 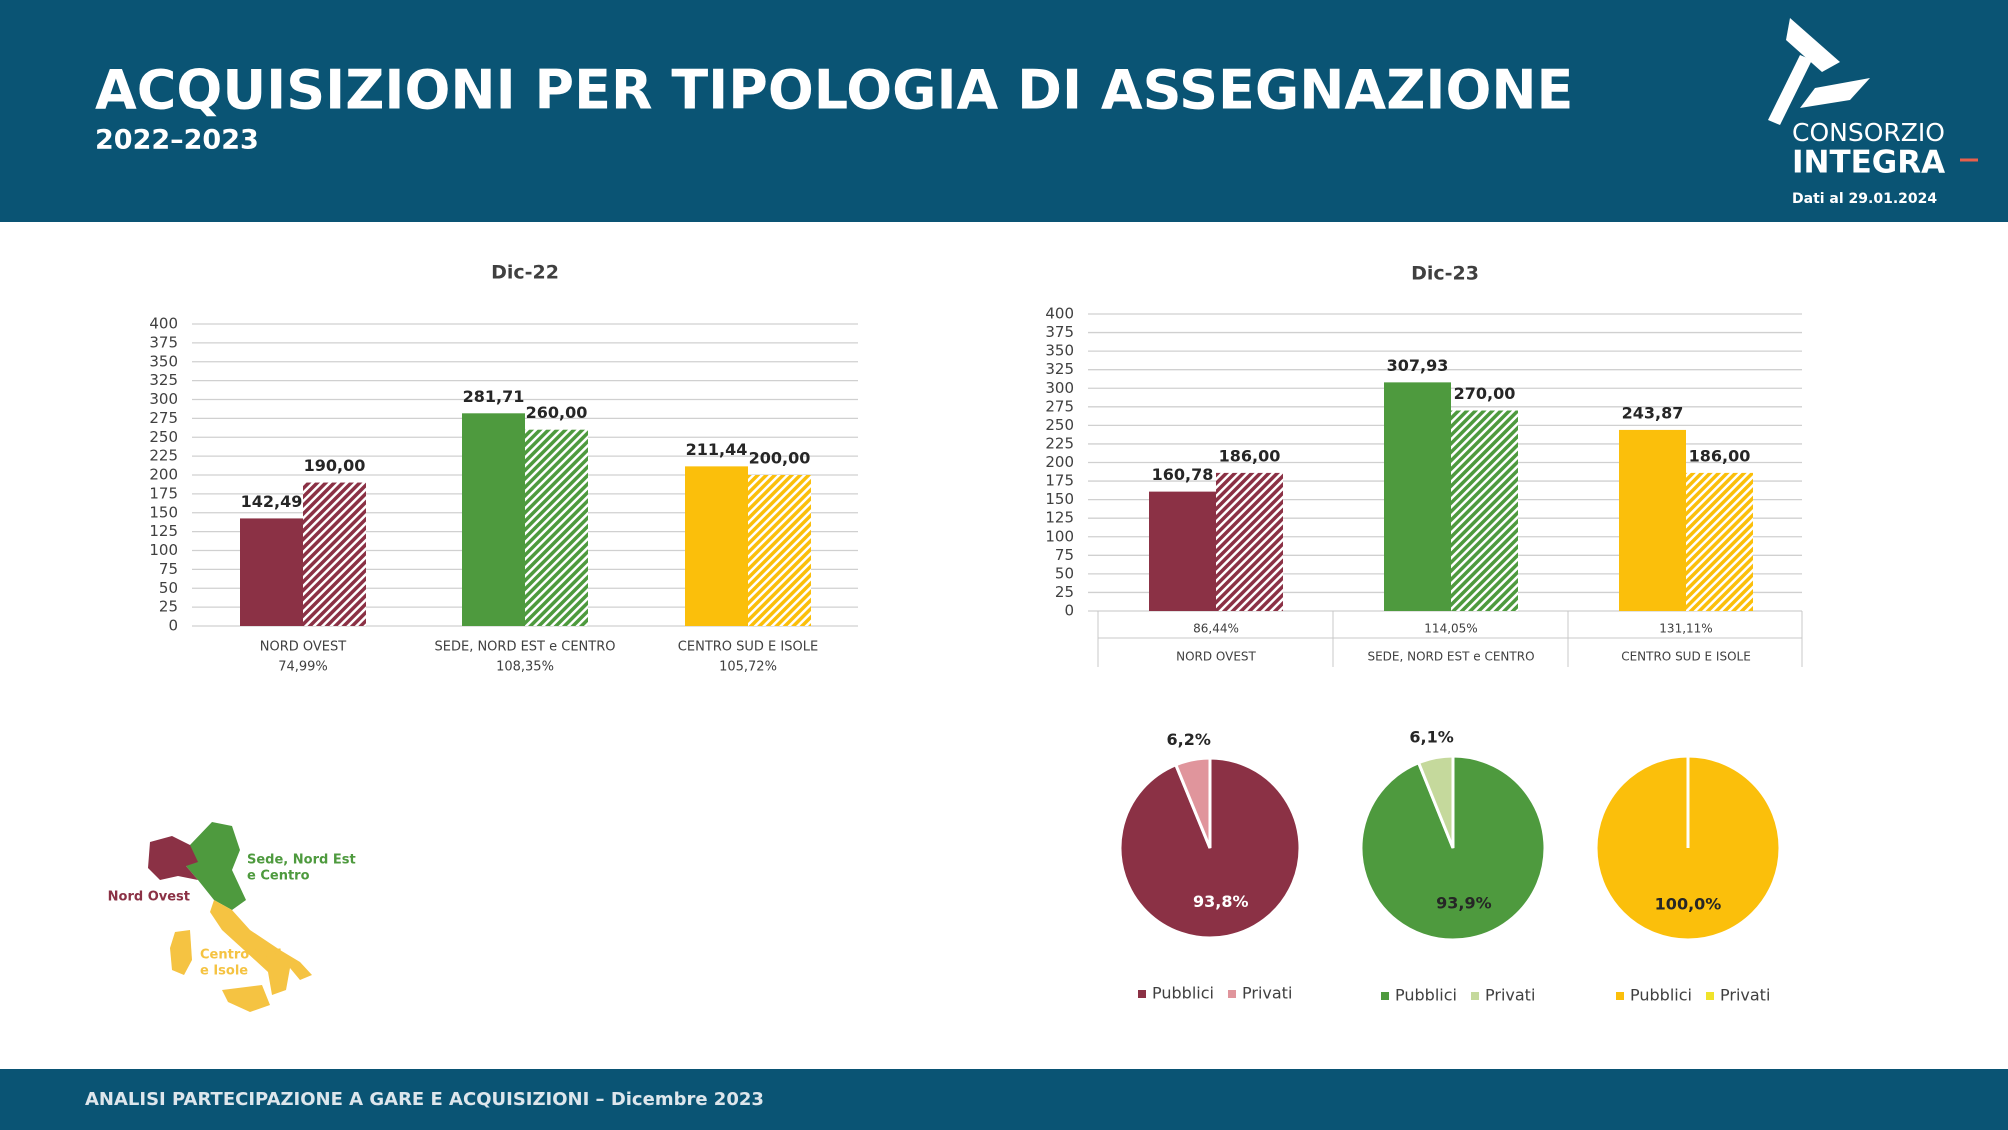 I want to click on value-label: 6,2%, so click(x=1189, y=739).